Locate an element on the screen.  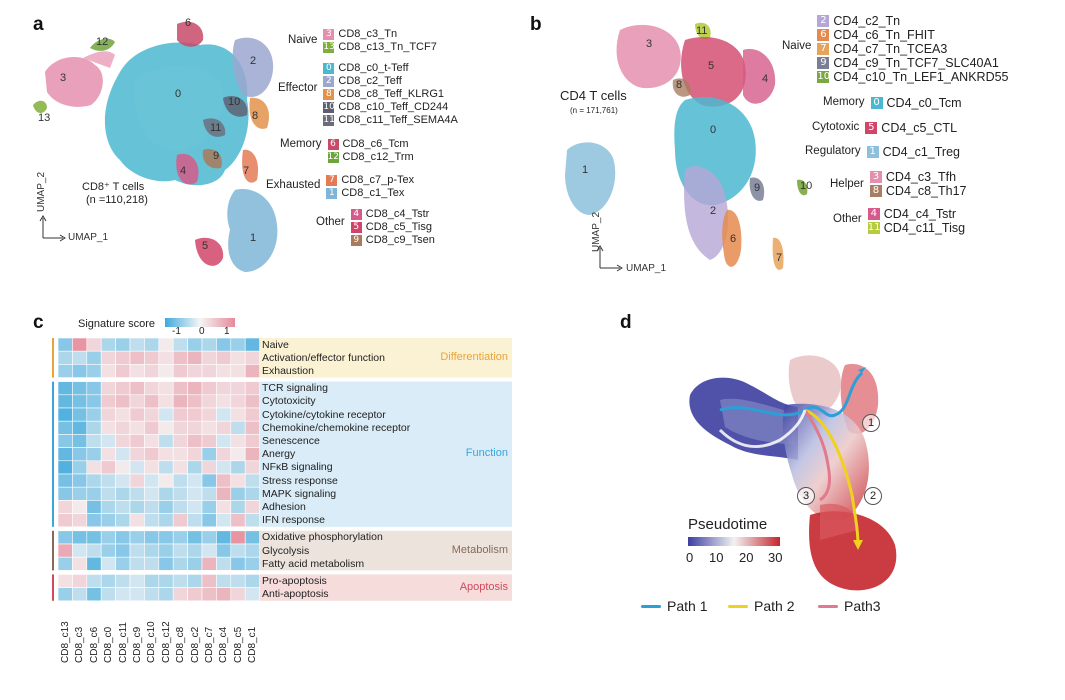
heatmap-column-label: CD8_c3 is located at coordinates (80, 644).